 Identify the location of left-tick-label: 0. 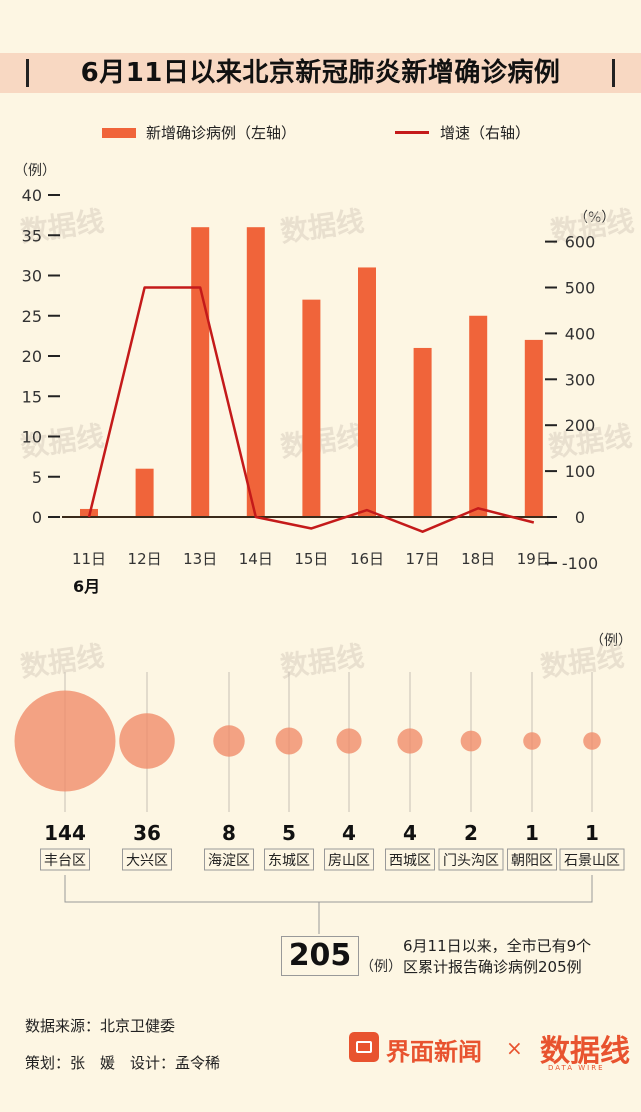
(37, 517).